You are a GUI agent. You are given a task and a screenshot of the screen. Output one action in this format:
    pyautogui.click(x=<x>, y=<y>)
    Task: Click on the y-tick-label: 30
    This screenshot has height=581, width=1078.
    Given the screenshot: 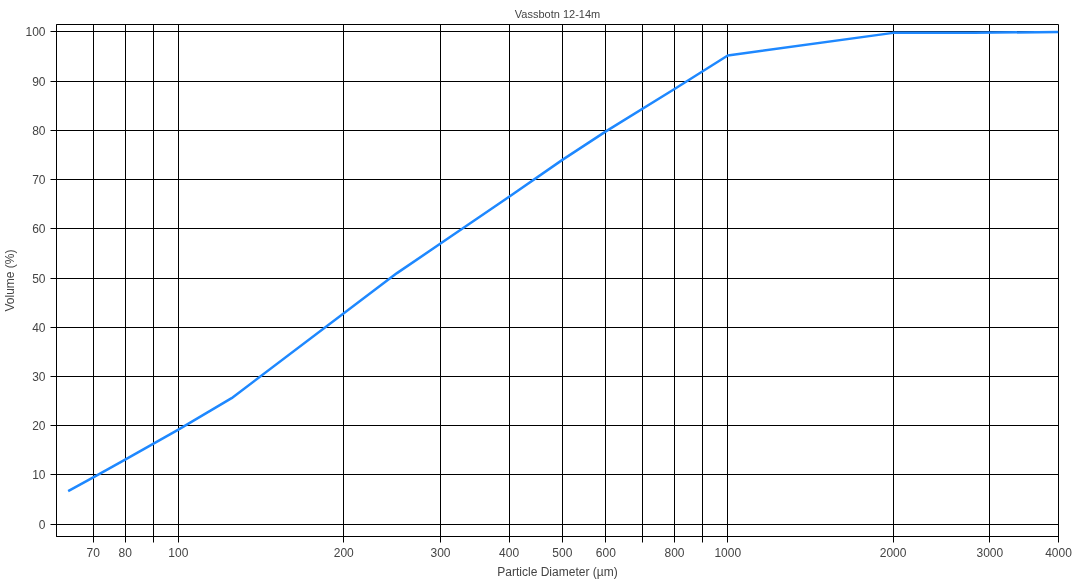 What is the action you would take?
    pyautogui.click(x=39, y=377)
    